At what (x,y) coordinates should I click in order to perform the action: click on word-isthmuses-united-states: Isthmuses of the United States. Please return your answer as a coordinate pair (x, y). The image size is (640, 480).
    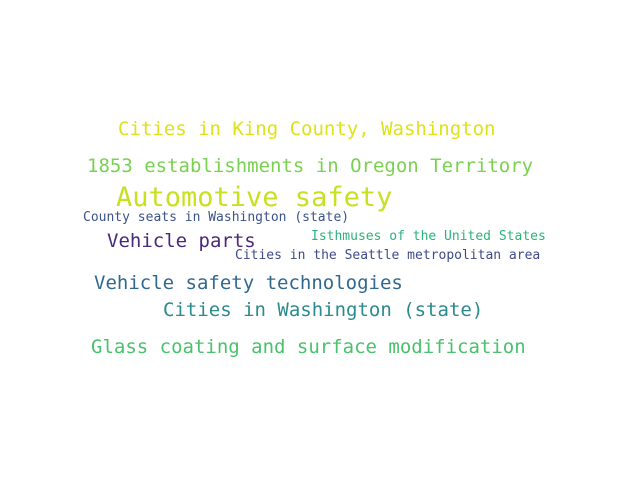
    Looking at the image, I should click on (428, 236).